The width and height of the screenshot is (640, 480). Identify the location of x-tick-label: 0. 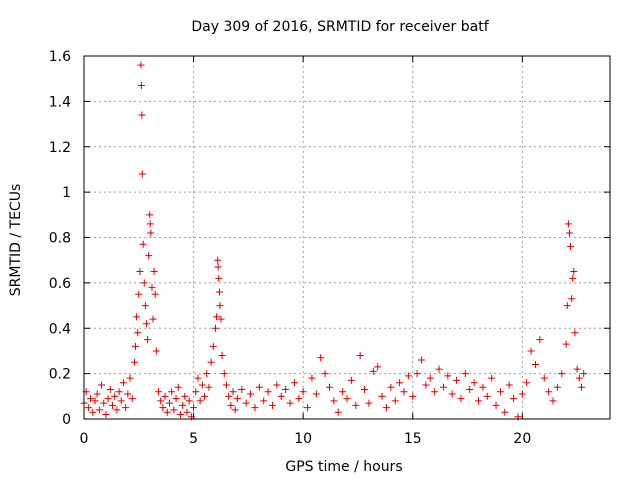
(84, 439).